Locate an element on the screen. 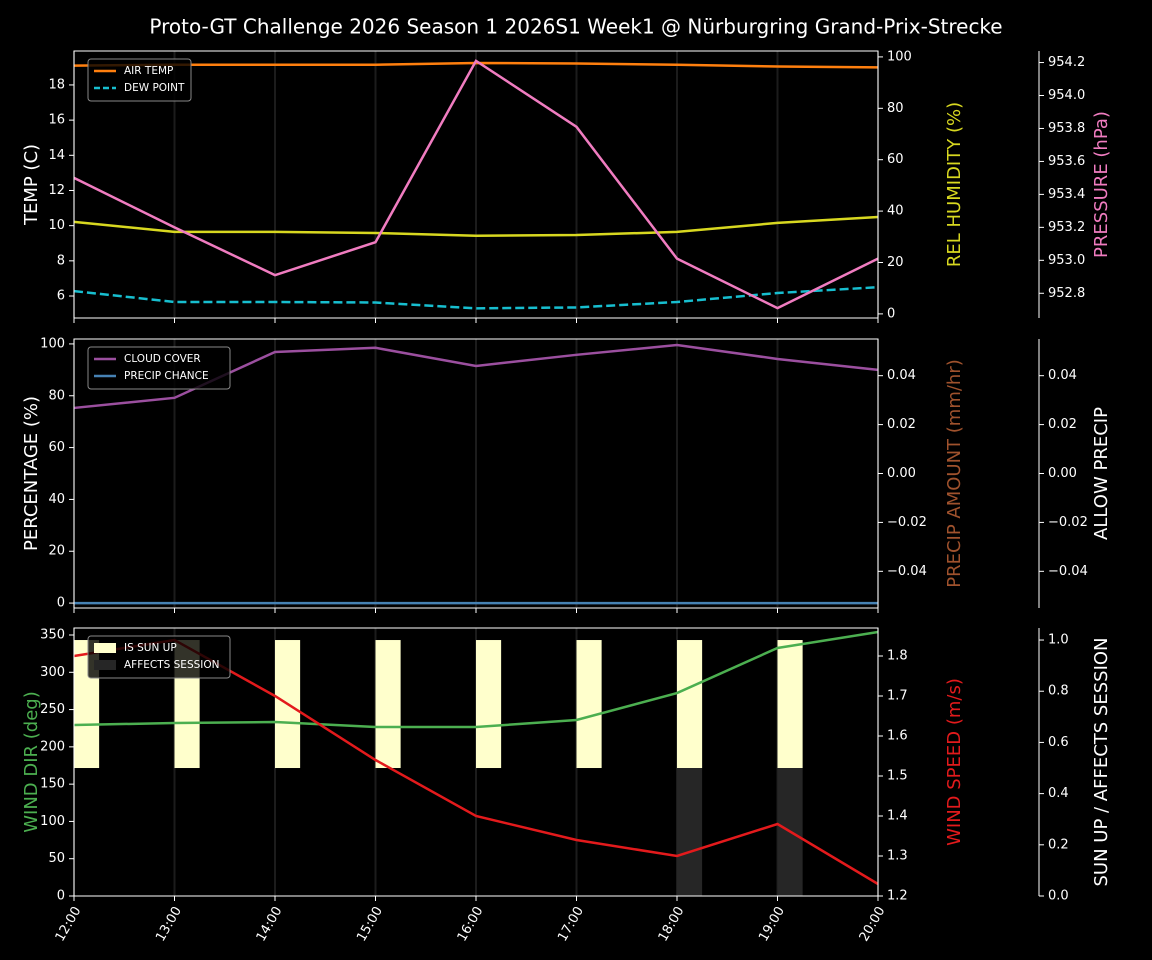 The width and height of the screenshot is (1152, 960). y-tick-label: 50 is located at coordinates (56, 858).